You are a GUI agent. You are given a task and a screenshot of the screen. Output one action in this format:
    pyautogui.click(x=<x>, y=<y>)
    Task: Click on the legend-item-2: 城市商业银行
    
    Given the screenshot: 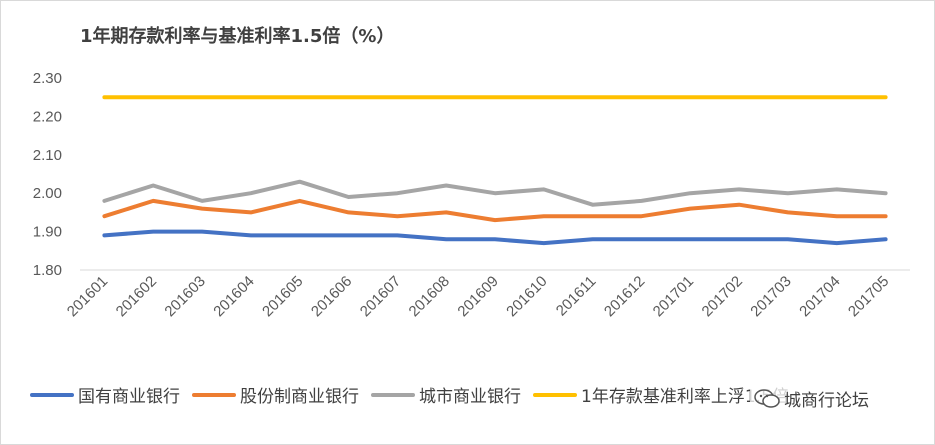 What is the action you would take?
    pyautogui.click(x=446, y=394)
    